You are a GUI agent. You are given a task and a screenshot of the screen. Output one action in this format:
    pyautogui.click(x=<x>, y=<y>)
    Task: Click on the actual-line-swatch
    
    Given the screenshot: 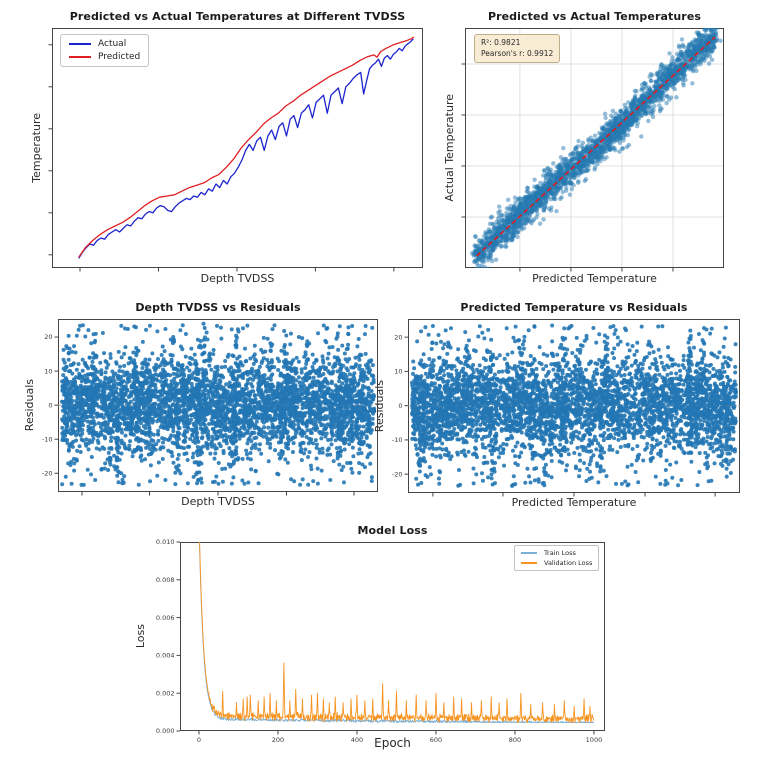 What is the action you would take?
    pyautogui.click(x=80, y=44)
    